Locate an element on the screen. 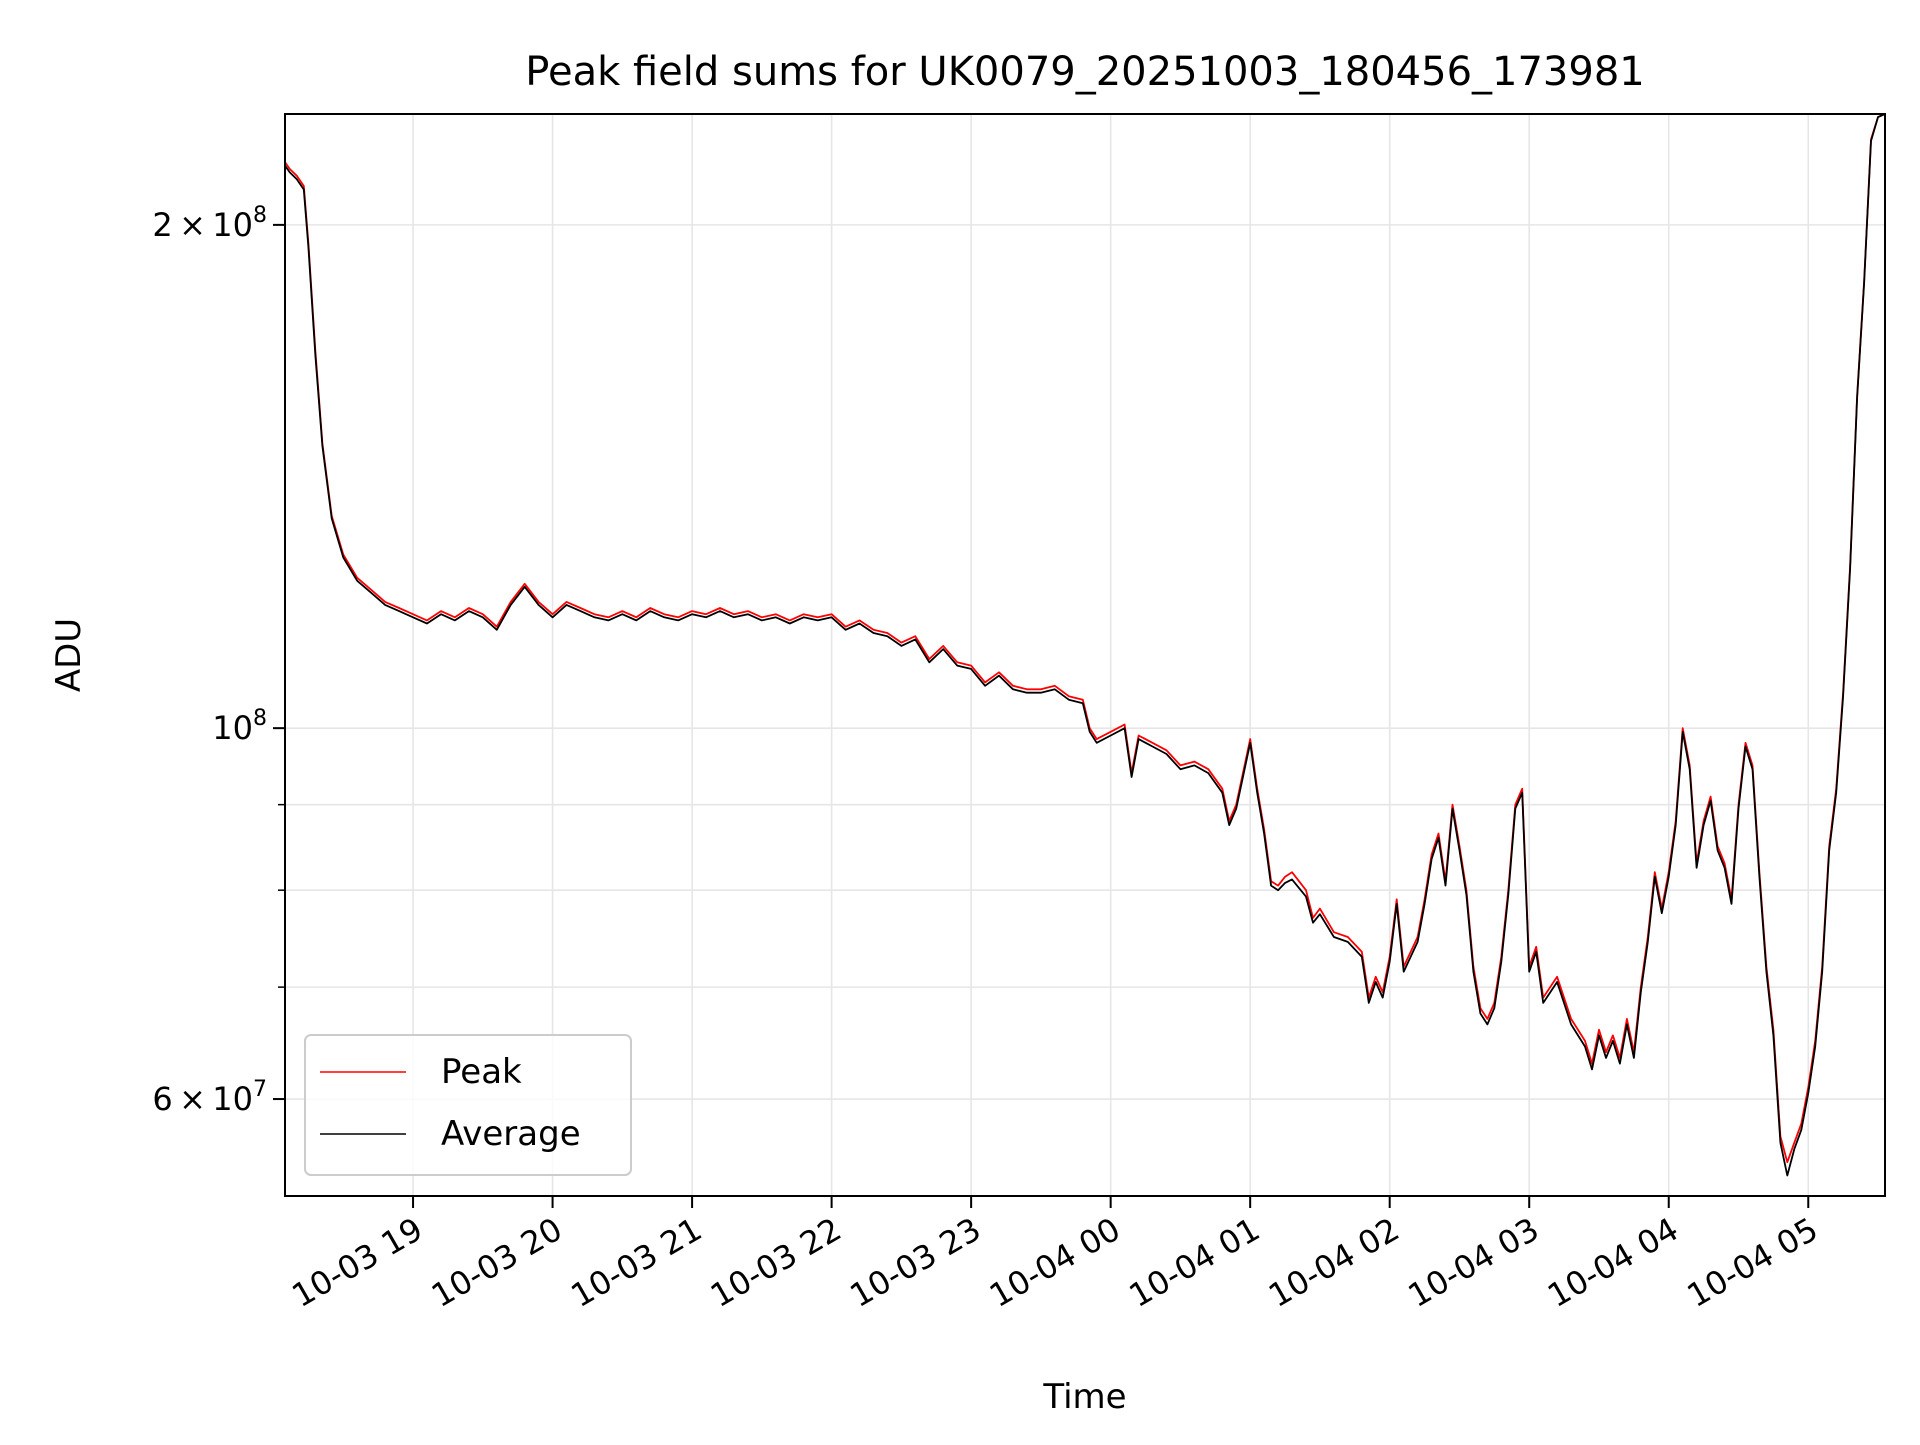 The height and width of the screenshot is (1445, 1920). legend-box is located at coordinates (468, 1105).